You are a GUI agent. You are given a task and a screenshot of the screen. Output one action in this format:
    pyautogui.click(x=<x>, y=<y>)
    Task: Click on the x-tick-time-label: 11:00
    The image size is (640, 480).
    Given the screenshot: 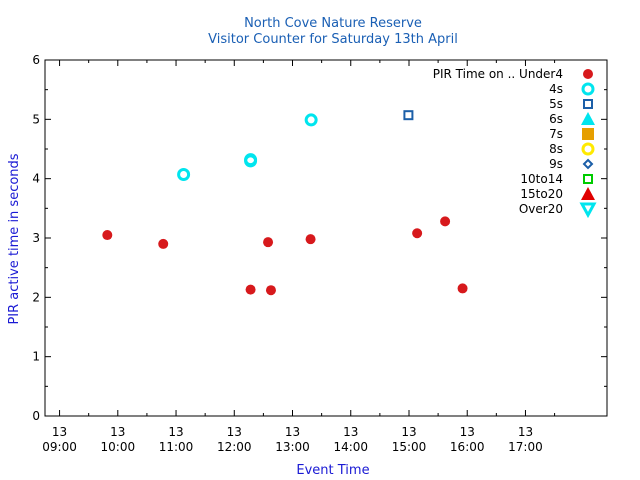 What is the action you would take?
    pyautogui.click(x=176, y=447)
    